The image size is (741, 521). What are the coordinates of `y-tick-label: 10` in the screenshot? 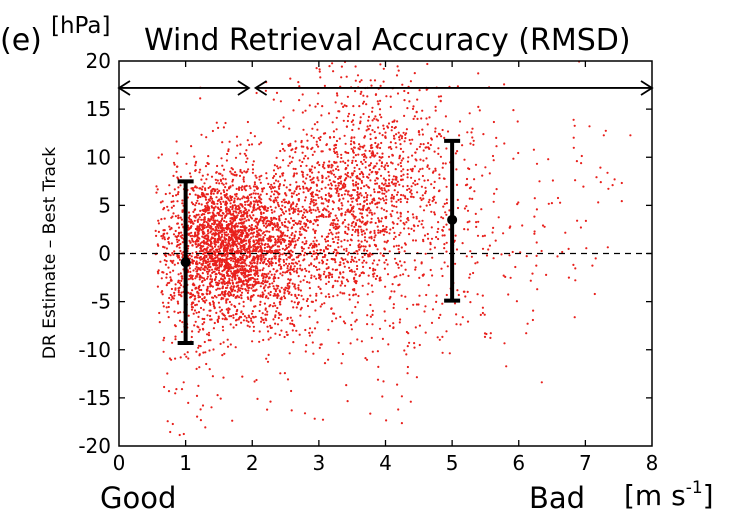 It's located at (98, 157).